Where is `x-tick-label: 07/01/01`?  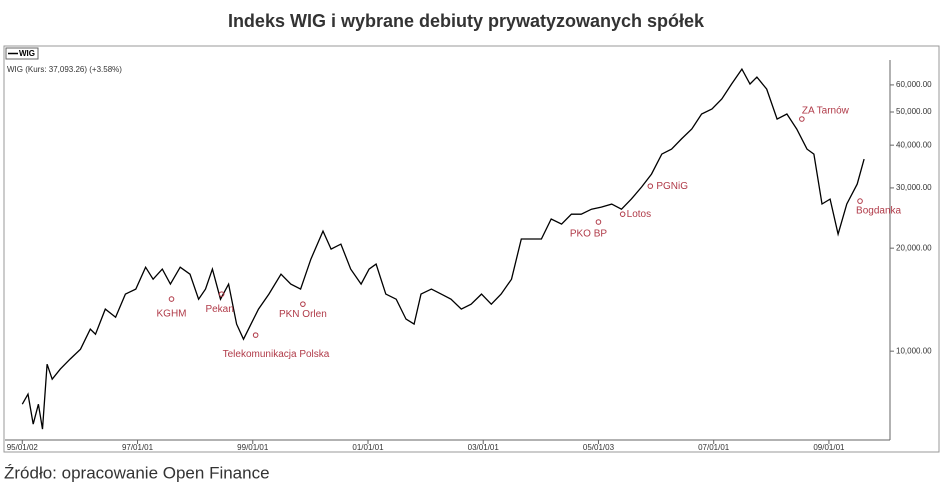 x-tick-label: 07/01/01 is located at coordinates (714, 447).